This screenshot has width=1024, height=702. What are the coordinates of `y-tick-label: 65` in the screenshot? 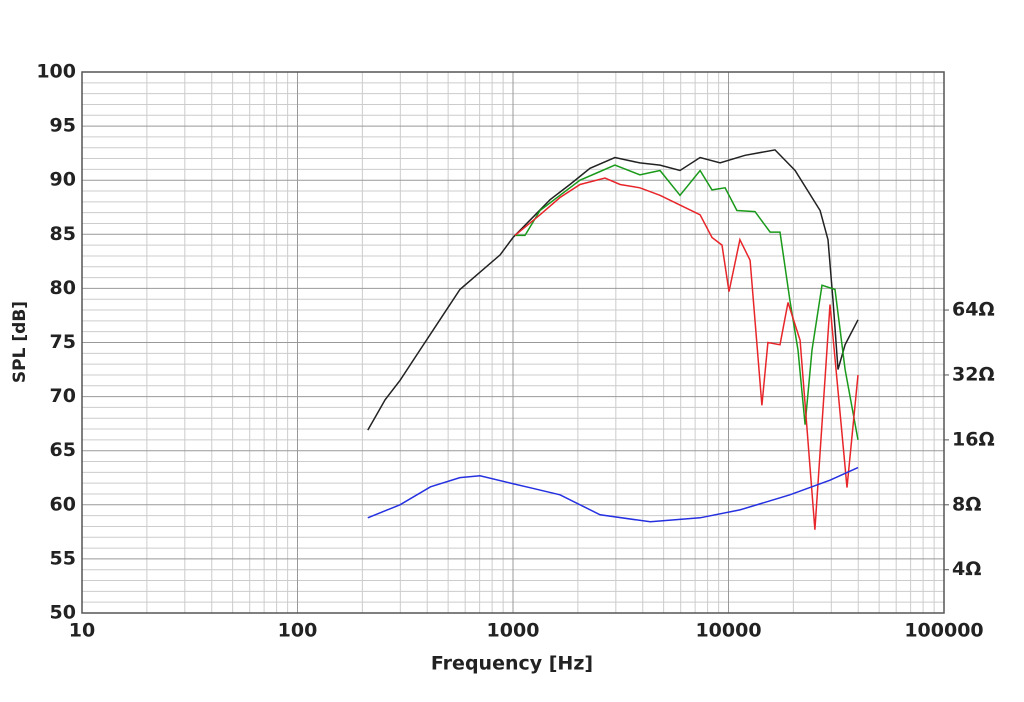 It's located at (63, 450).